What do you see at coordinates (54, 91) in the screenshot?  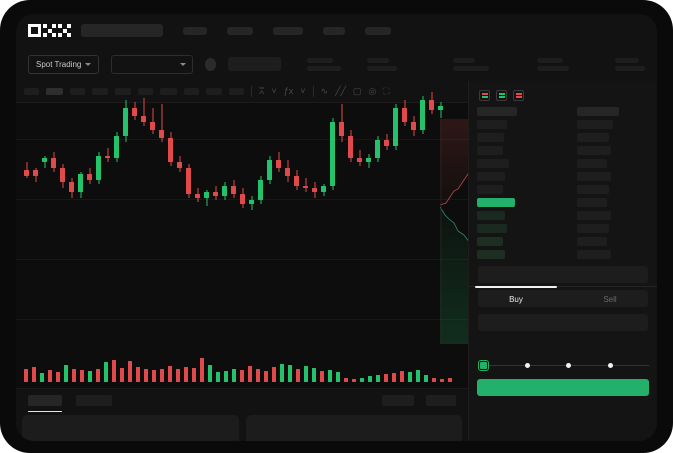 I see `timeframe-5m-active` at bounding box center [54, 91].